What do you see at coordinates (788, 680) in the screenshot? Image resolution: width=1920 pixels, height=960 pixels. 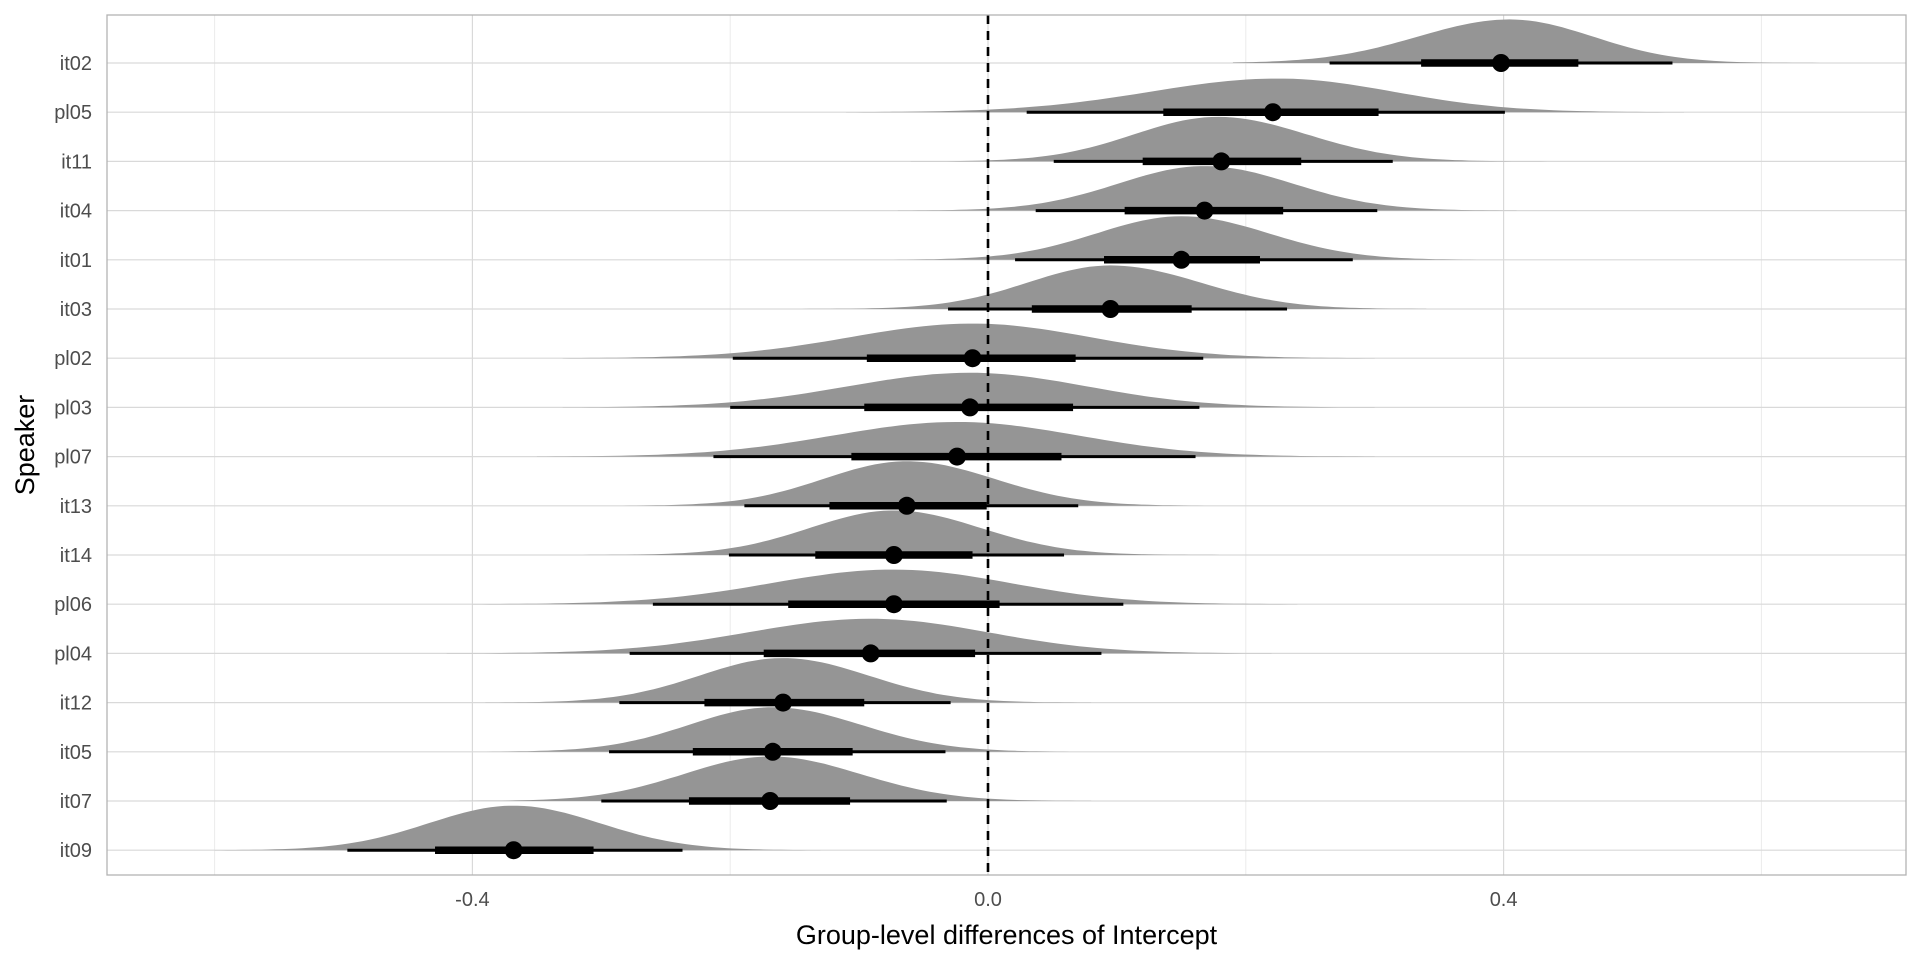 I see `density-it12` at bounding box center [788, 680].